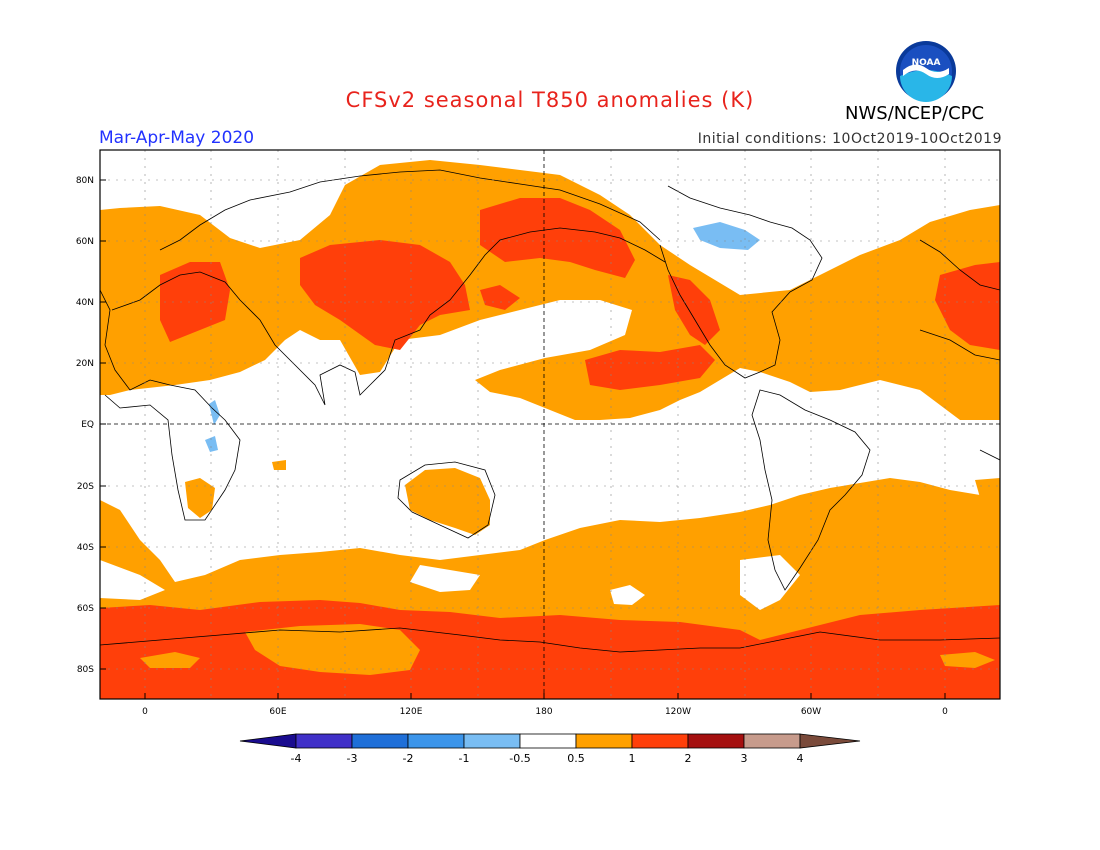  Describe the element at coordinates (547, 758) in the screenshot. I see `colorbar-labels: -4 -3 -2 -1 -0.5 0.5 1 2 3 4` at that location.